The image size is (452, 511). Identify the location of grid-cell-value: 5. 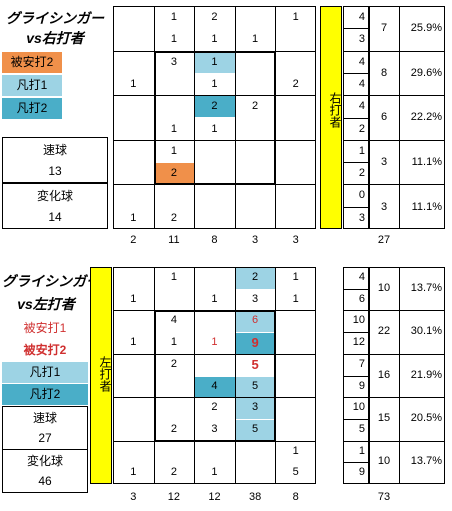
(255, 428).